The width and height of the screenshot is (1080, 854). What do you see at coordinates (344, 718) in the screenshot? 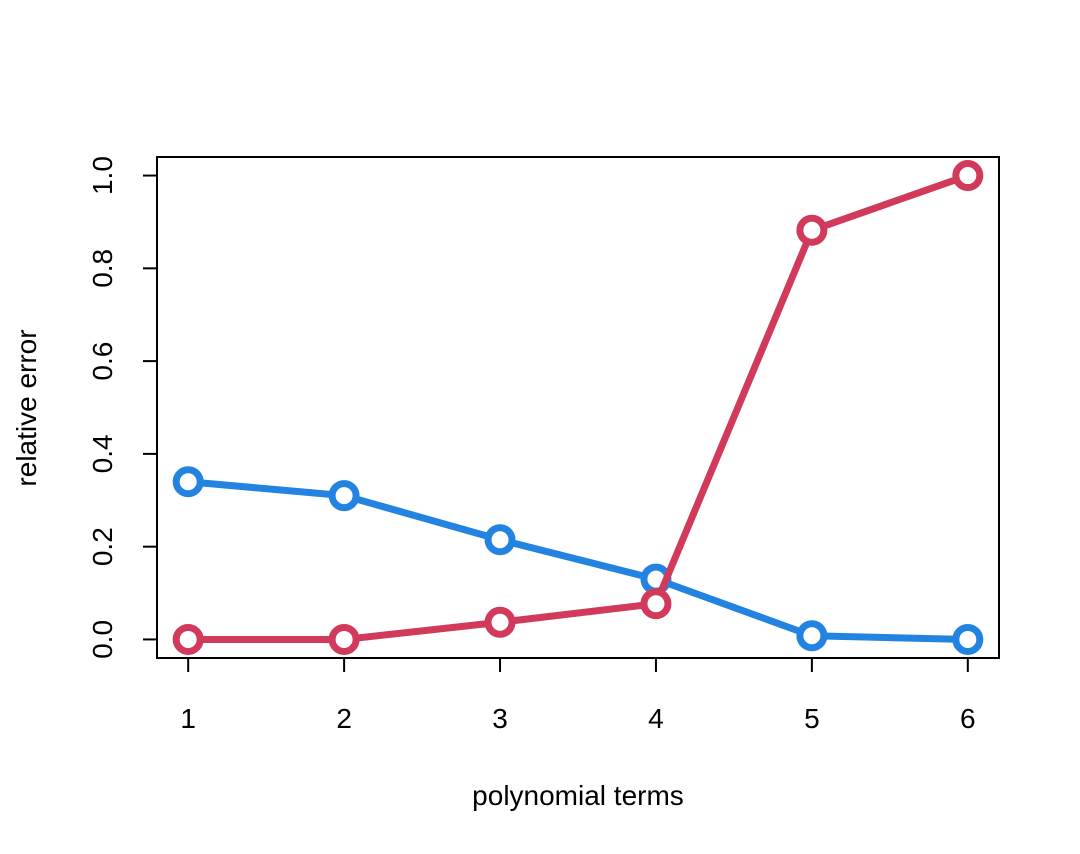
I see `x-tick-label: 2` at bounding box center [344, 718].